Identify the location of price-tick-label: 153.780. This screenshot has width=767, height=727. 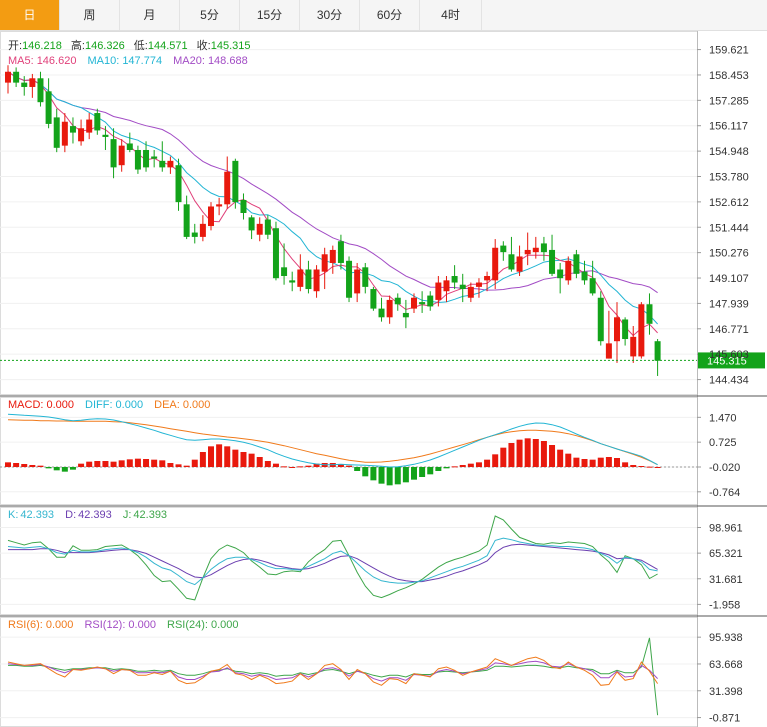
(729, 177).